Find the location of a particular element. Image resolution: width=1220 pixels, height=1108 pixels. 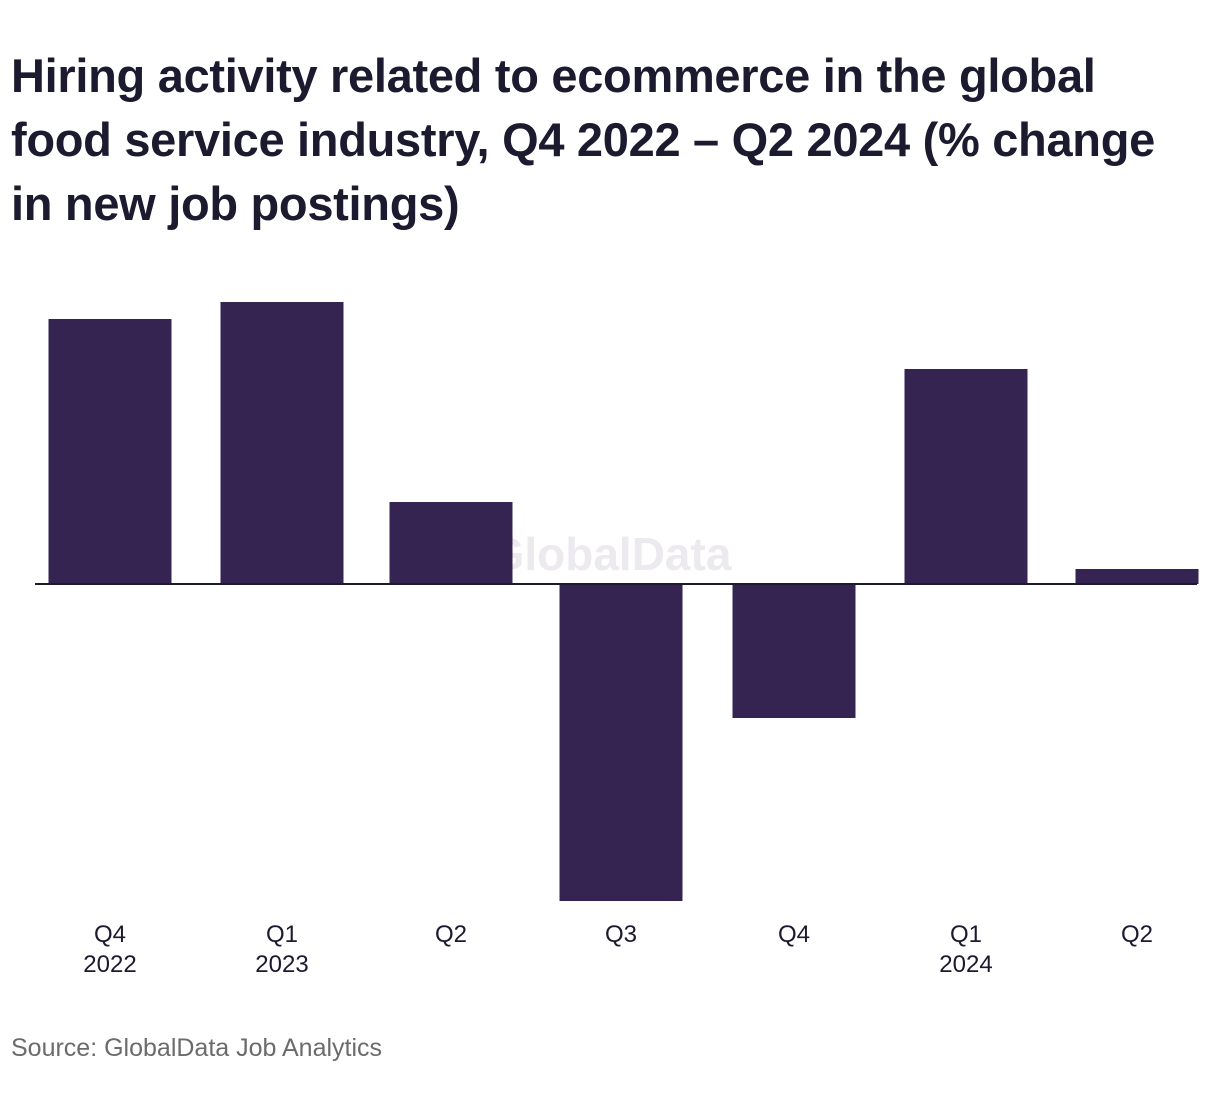

source-note: Source: GlobalData Job Analytics is located at coordinates (197, 1048).